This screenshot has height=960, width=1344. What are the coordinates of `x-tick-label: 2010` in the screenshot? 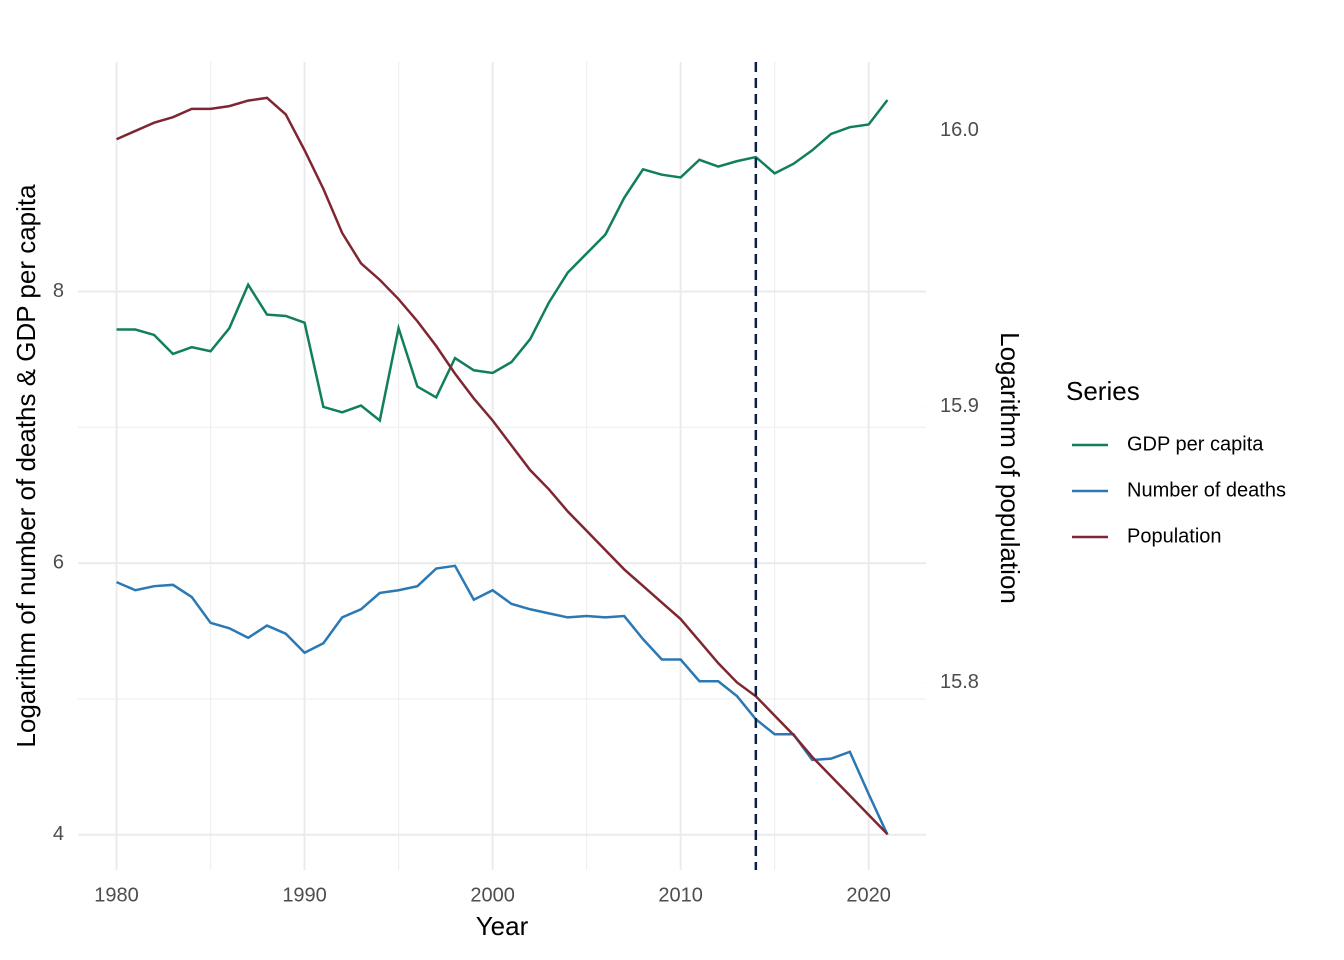 It's located at (680, 895).